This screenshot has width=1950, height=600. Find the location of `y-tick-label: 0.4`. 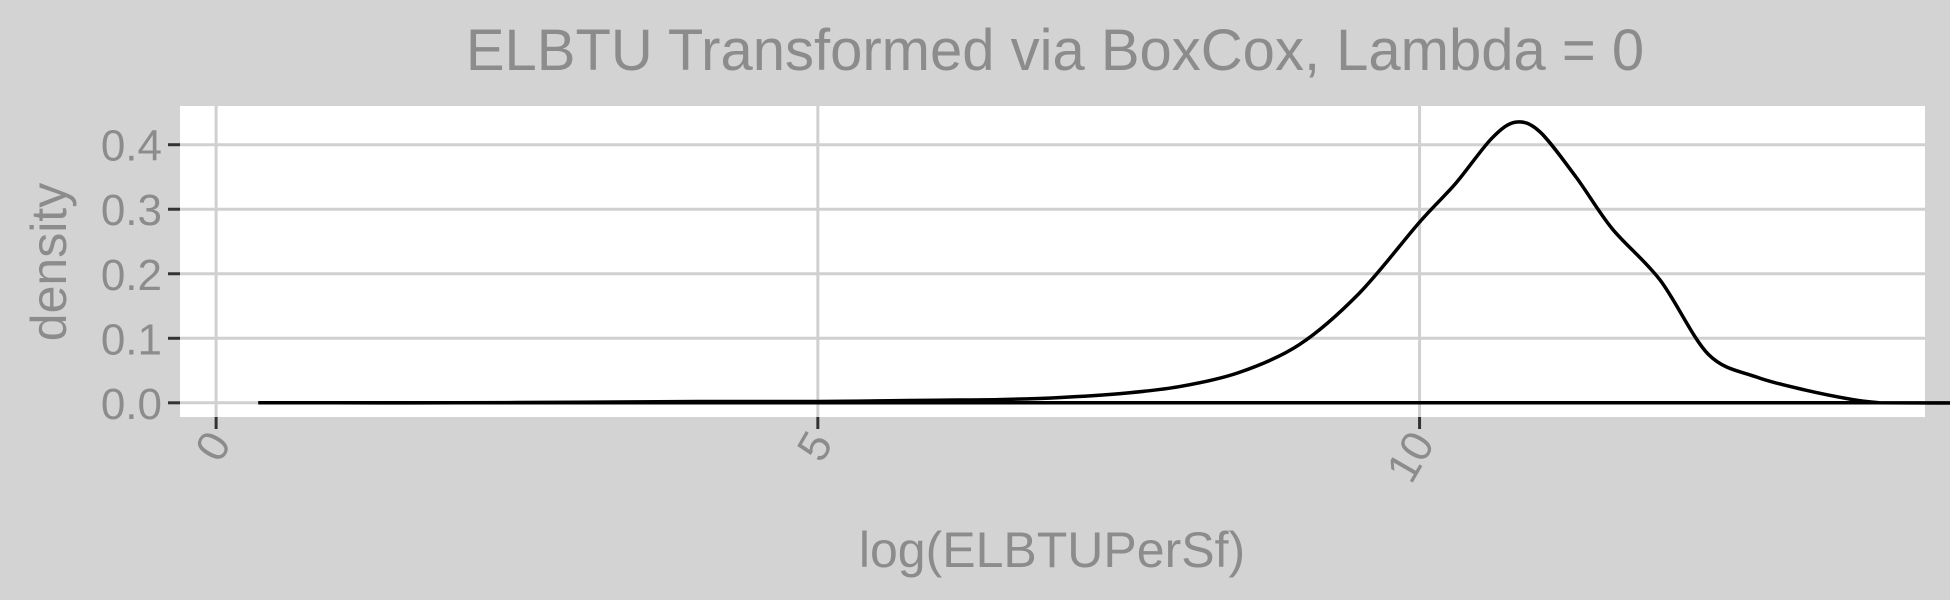

y-tick-label: 0.4 is located at coordinates (131, 146).